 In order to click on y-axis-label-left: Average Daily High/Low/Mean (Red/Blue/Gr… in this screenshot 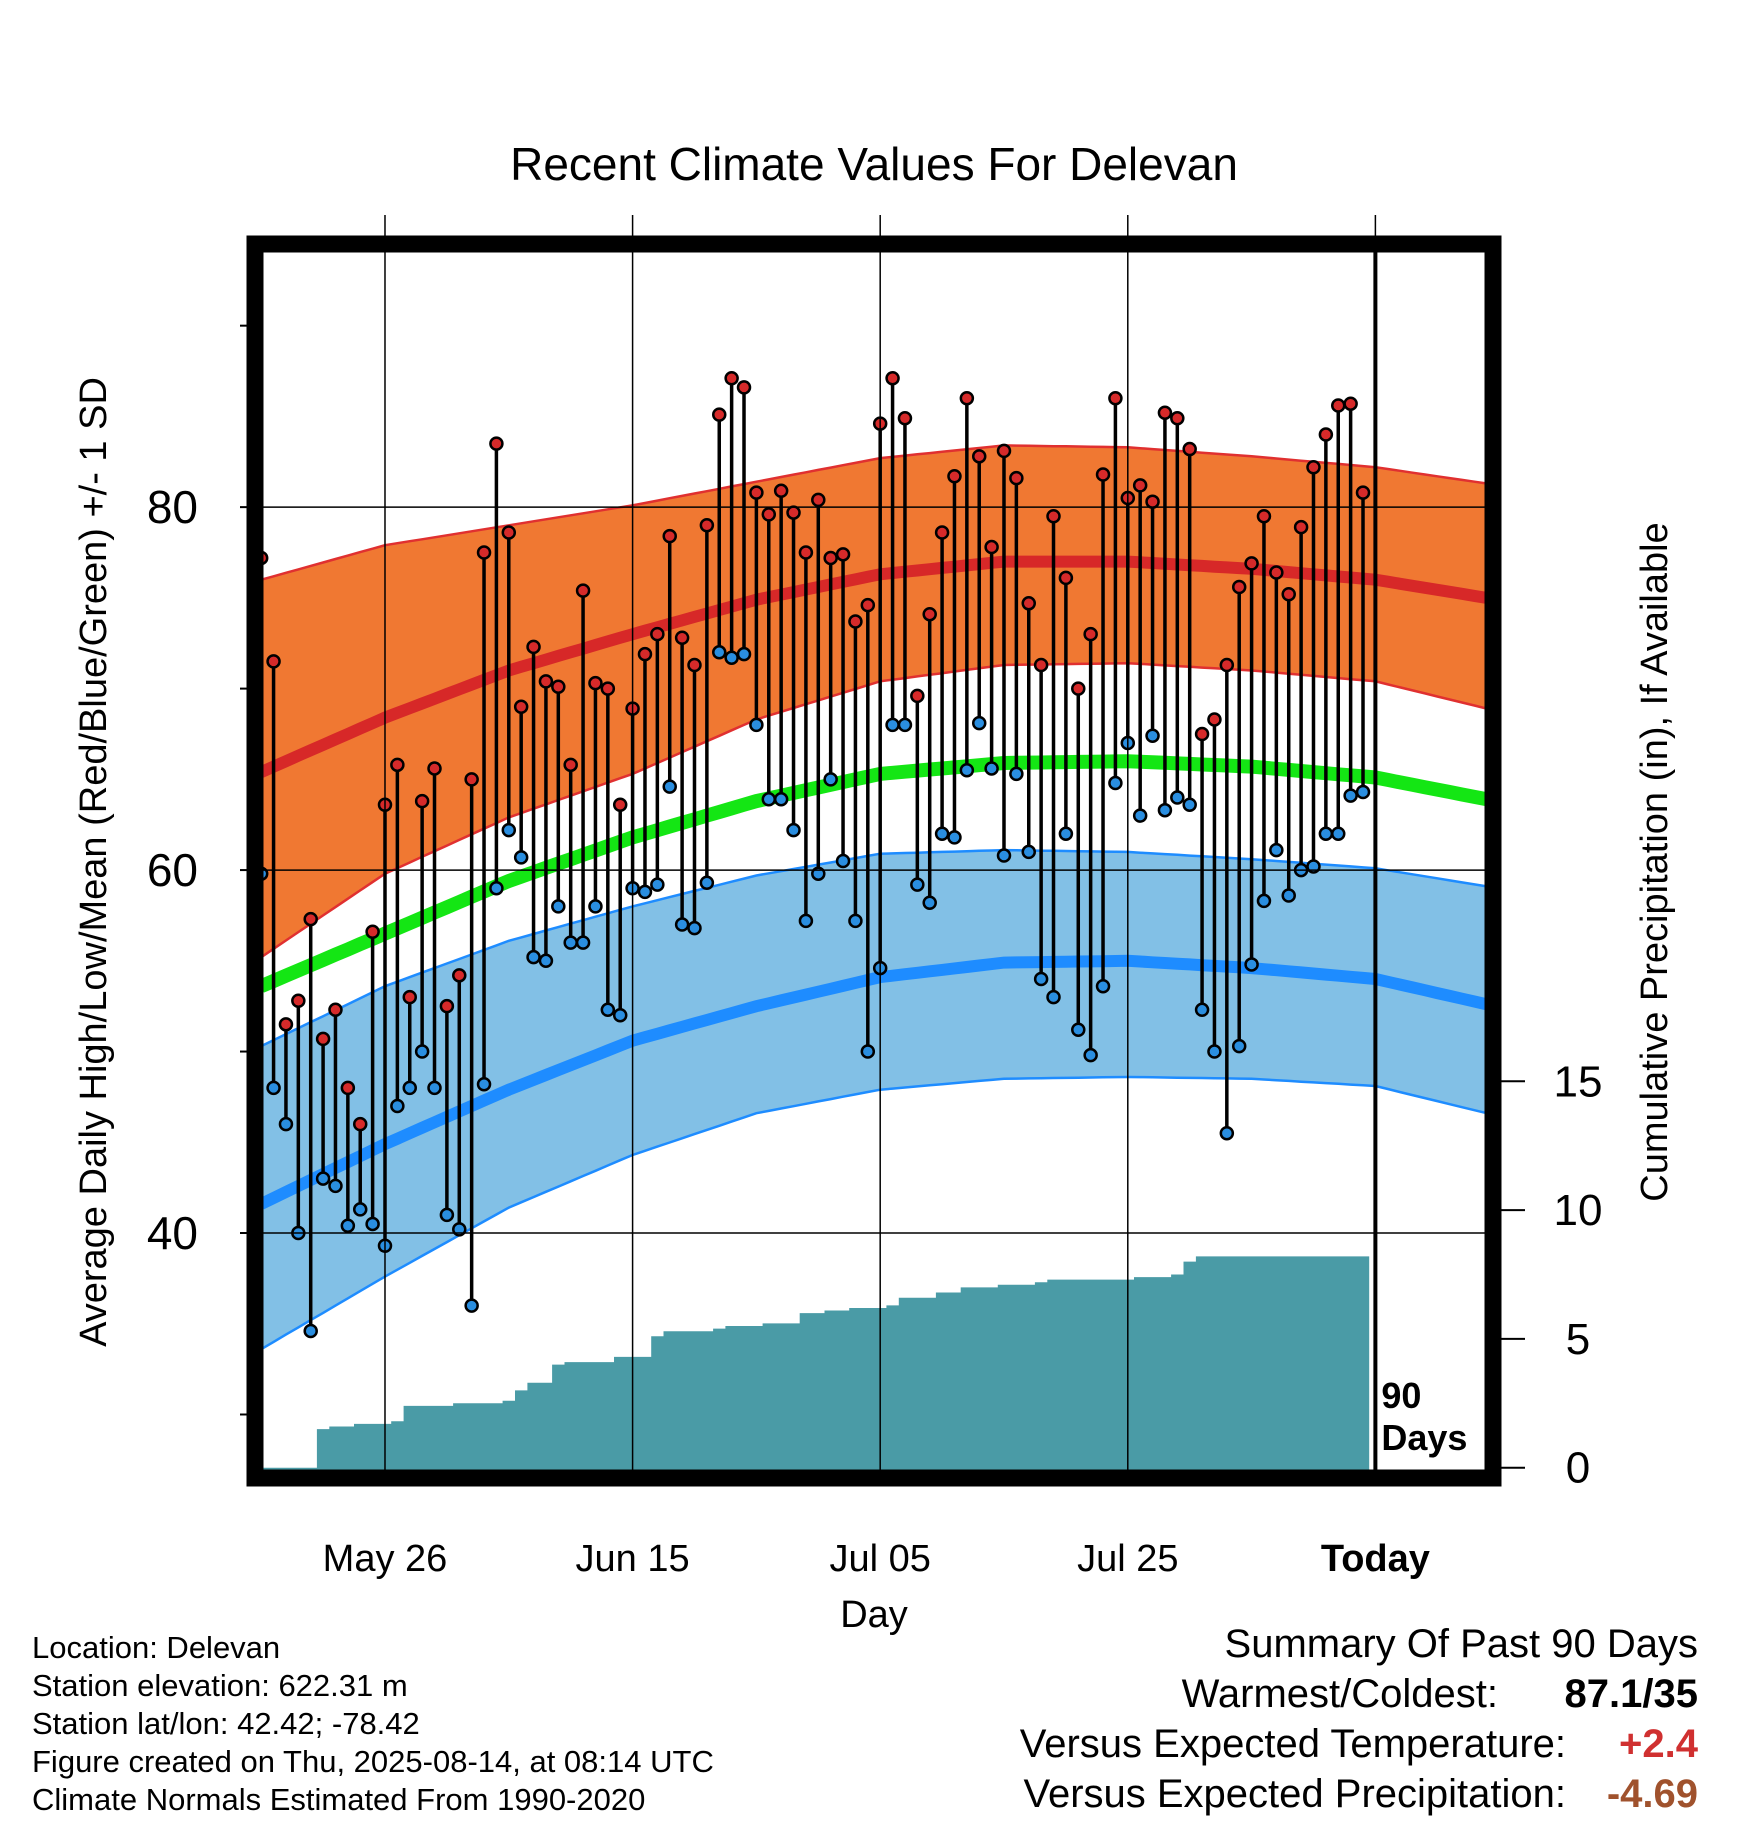, I will do `click(94, 862)`.